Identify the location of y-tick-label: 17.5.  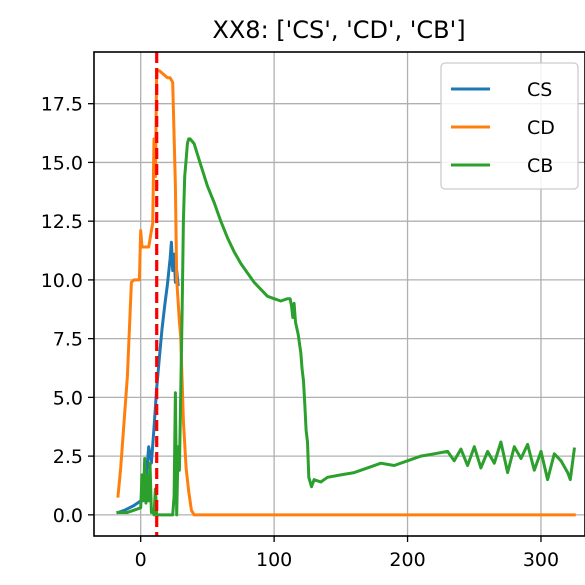
(62, 105).